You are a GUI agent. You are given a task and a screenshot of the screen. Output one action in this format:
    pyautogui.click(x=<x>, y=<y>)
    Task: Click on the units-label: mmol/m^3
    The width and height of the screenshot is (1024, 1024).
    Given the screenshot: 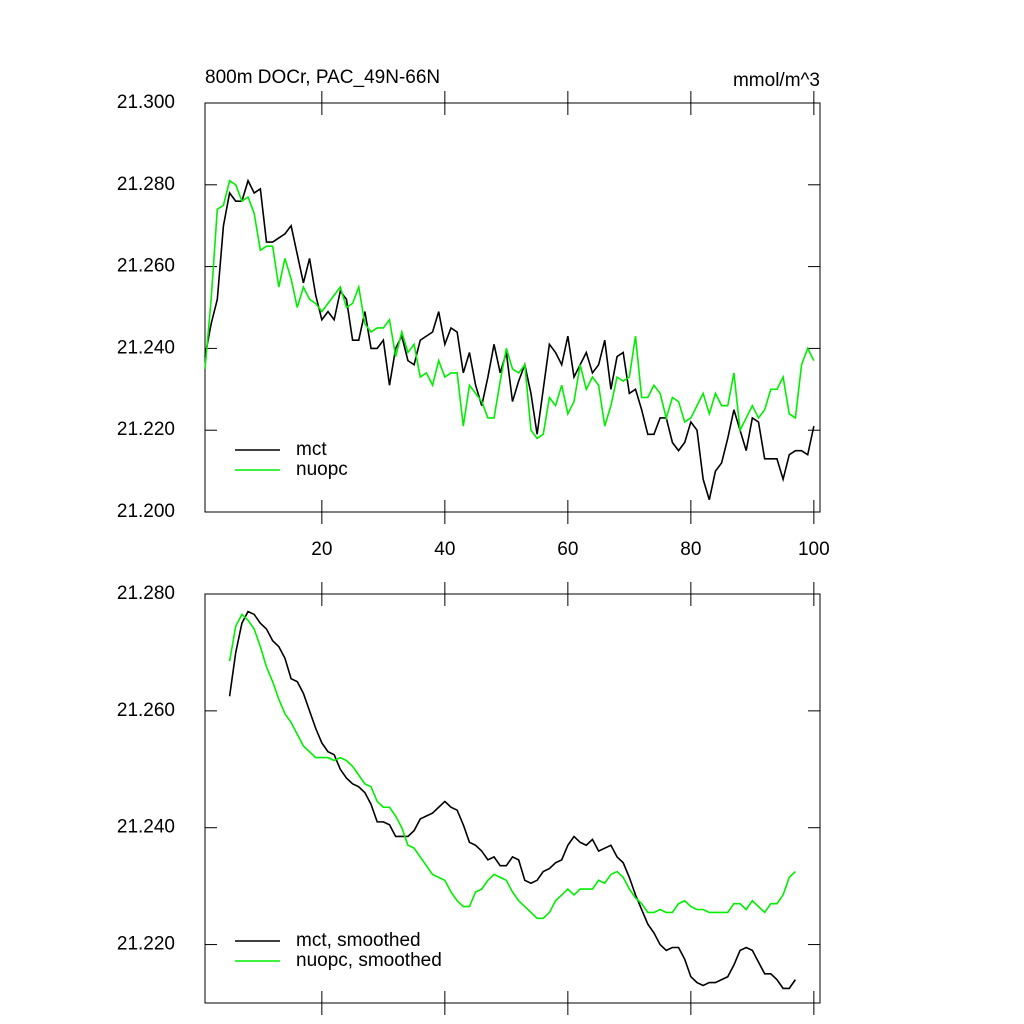 What is the action you would take?
    pyautogui.click(x=776, y=80)
    